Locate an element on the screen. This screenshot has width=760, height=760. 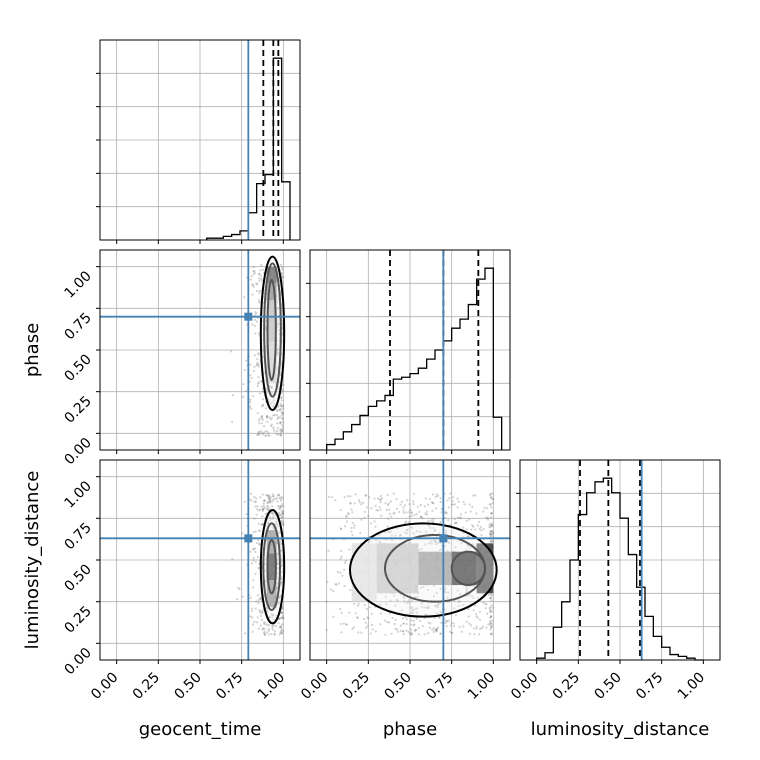
y-tick-label: 0.00 is located at coordinates (77, 451).